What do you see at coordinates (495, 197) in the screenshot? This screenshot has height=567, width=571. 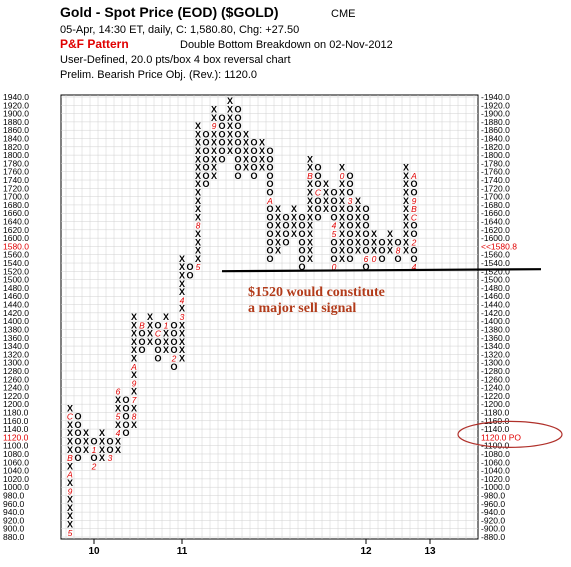 I see `y-tick-label-right: -1700.0` at bounding box center [495, 197].